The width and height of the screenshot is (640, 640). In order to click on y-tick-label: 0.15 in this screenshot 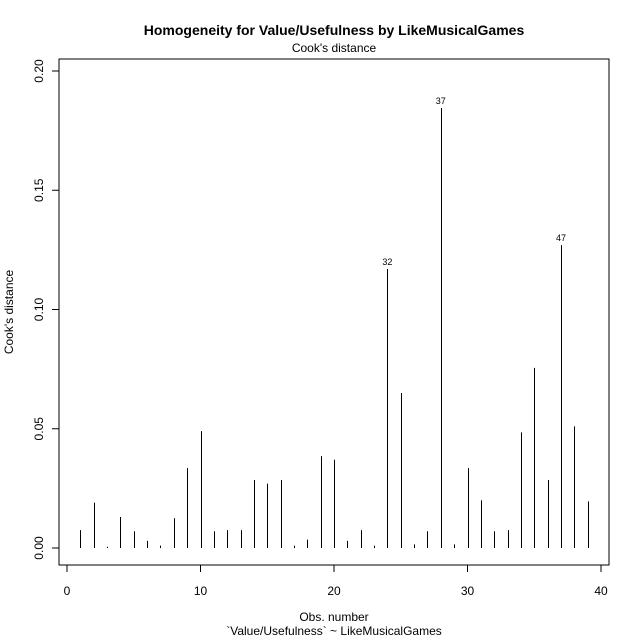, I will do `click(39, 190)`.